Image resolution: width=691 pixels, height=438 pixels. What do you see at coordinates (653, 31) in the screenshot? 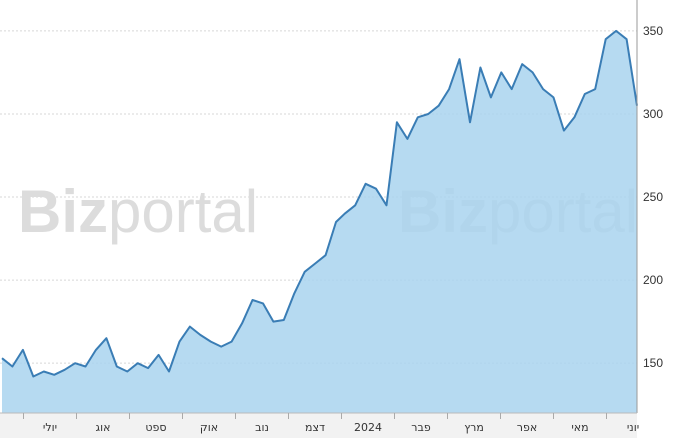
I see `y-tick-label: 350` at bounding box center [653, 31].